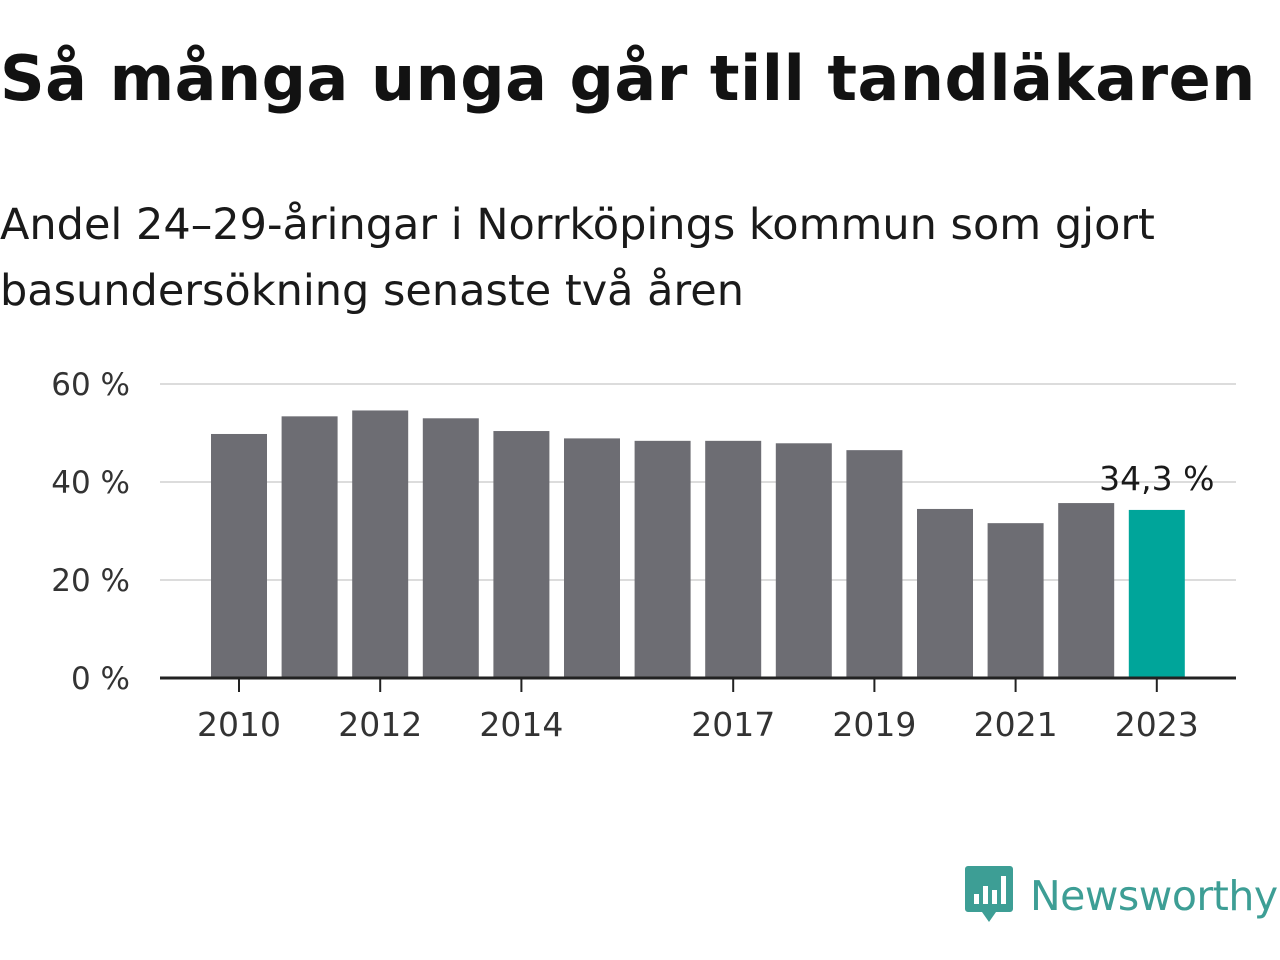 The image size is (1280, 960). I want to click on bar-2022, so click(1086, 590).